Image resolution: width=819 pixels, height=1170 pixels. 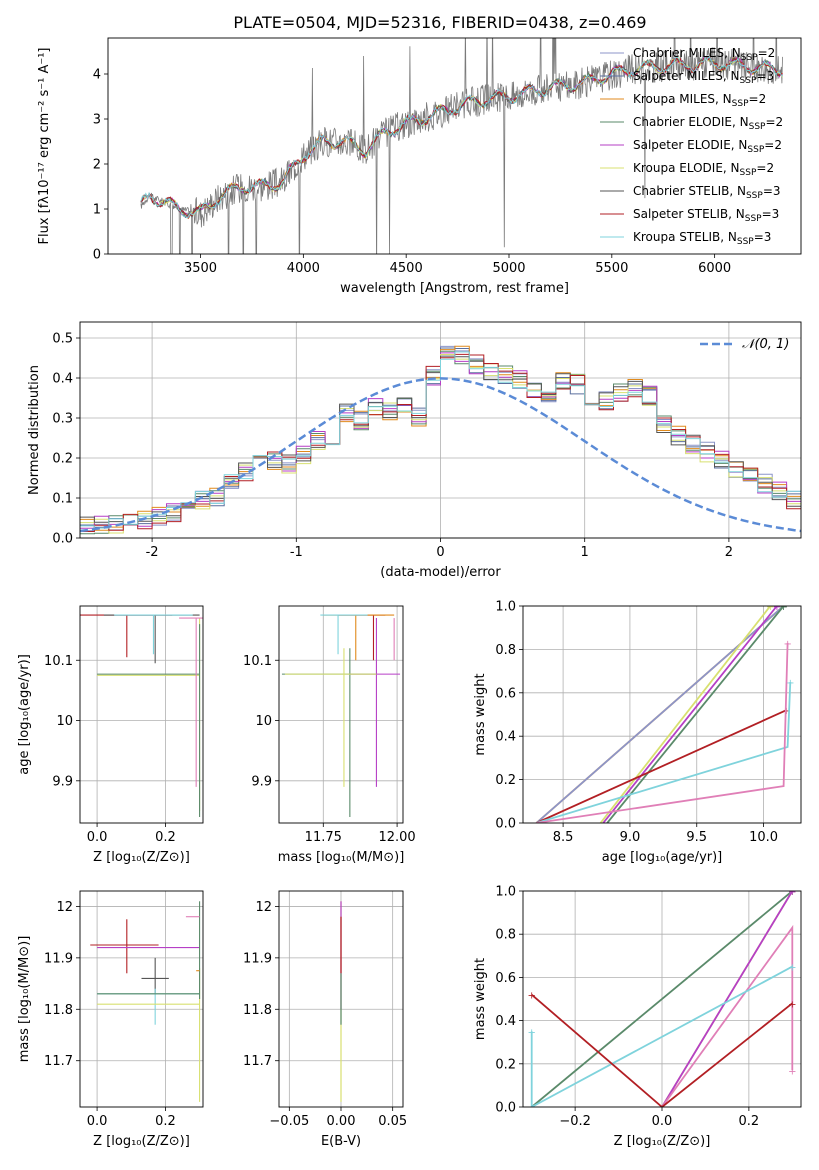 I want to click on x-tick-label: 6000, so click(x=714, y=268).